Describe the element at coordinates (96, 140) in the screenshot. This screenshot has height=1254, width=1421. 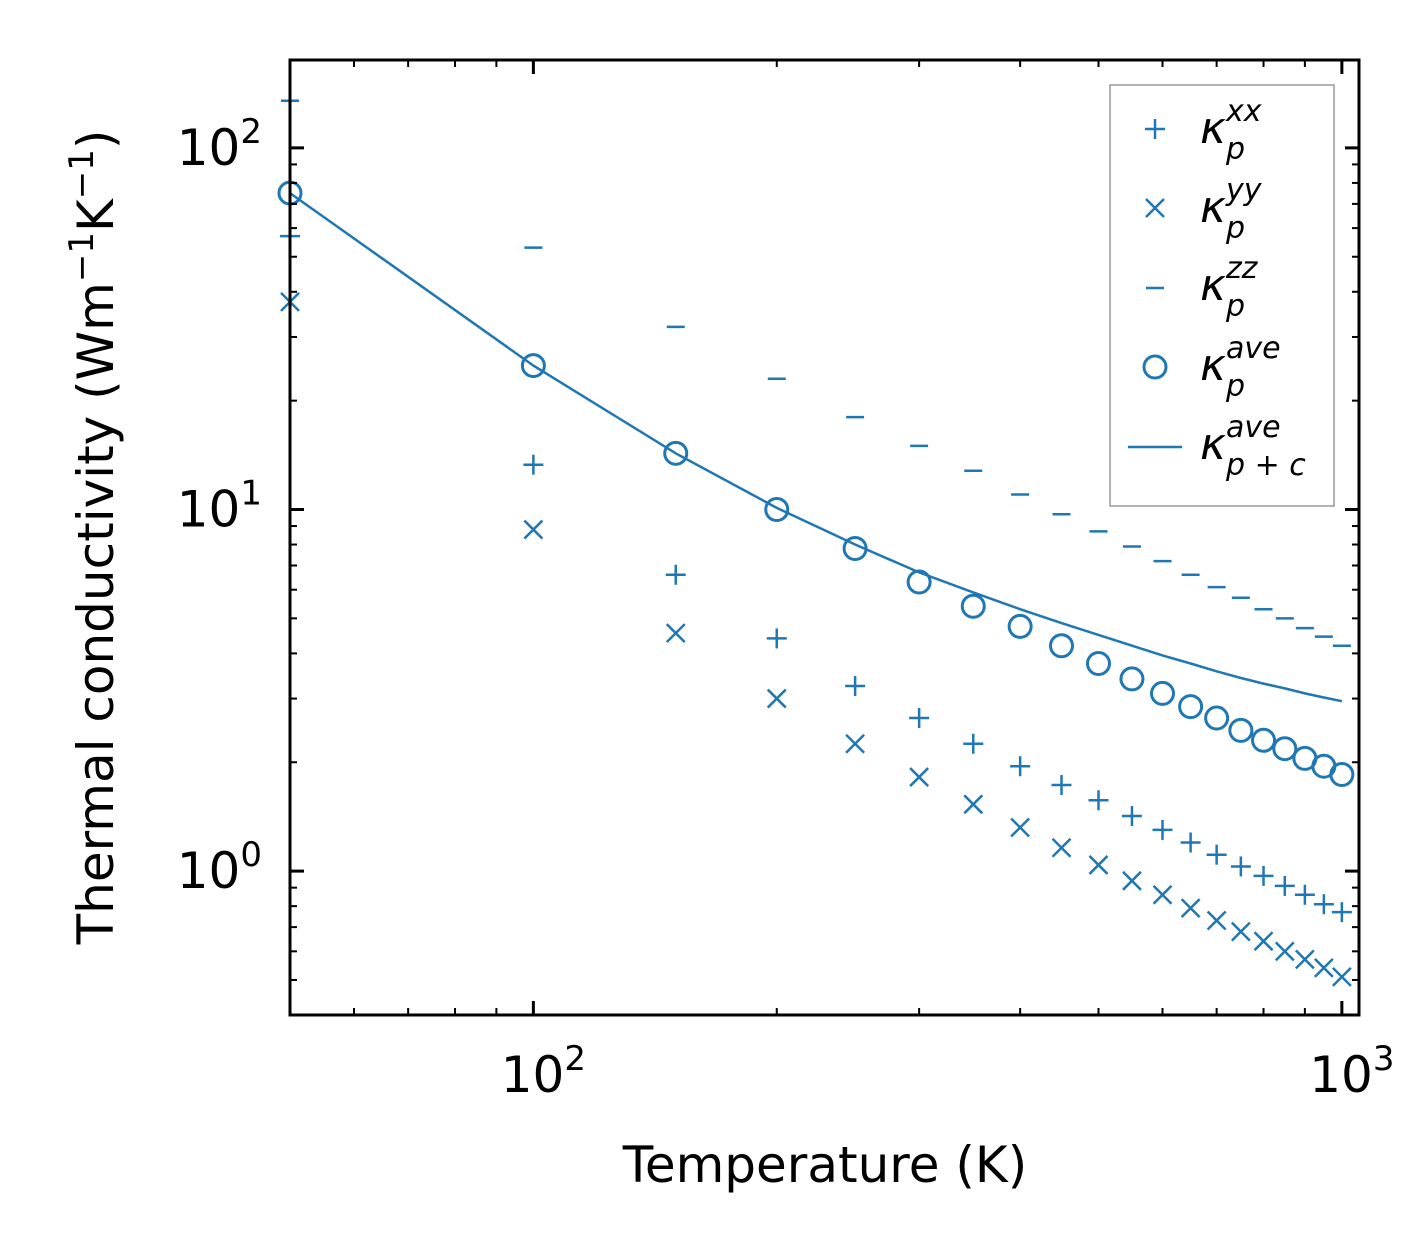
I see `y-axis-label-close: )` at that location.